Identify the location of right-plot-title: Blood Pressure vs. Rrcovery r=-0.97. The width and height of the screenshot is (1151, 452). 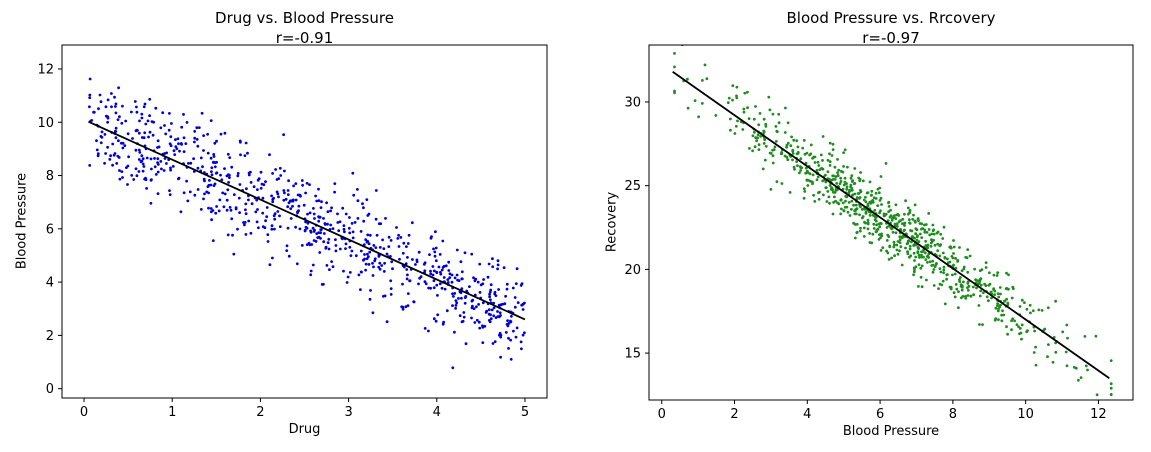
(891, 28).